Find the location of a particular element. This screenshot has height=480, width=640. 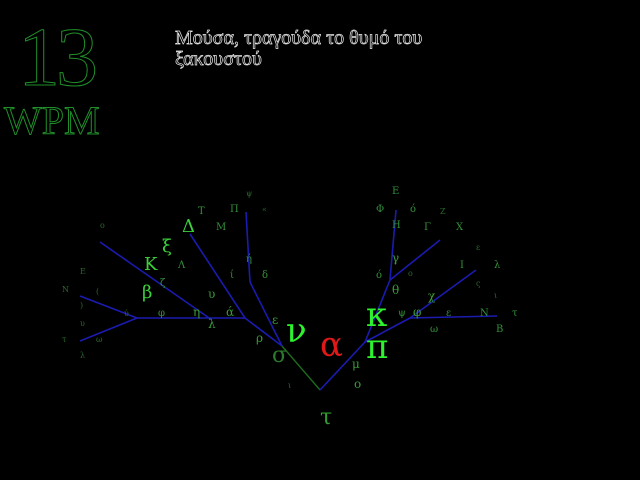

current-letter: α is located at coordinates (331, 345).